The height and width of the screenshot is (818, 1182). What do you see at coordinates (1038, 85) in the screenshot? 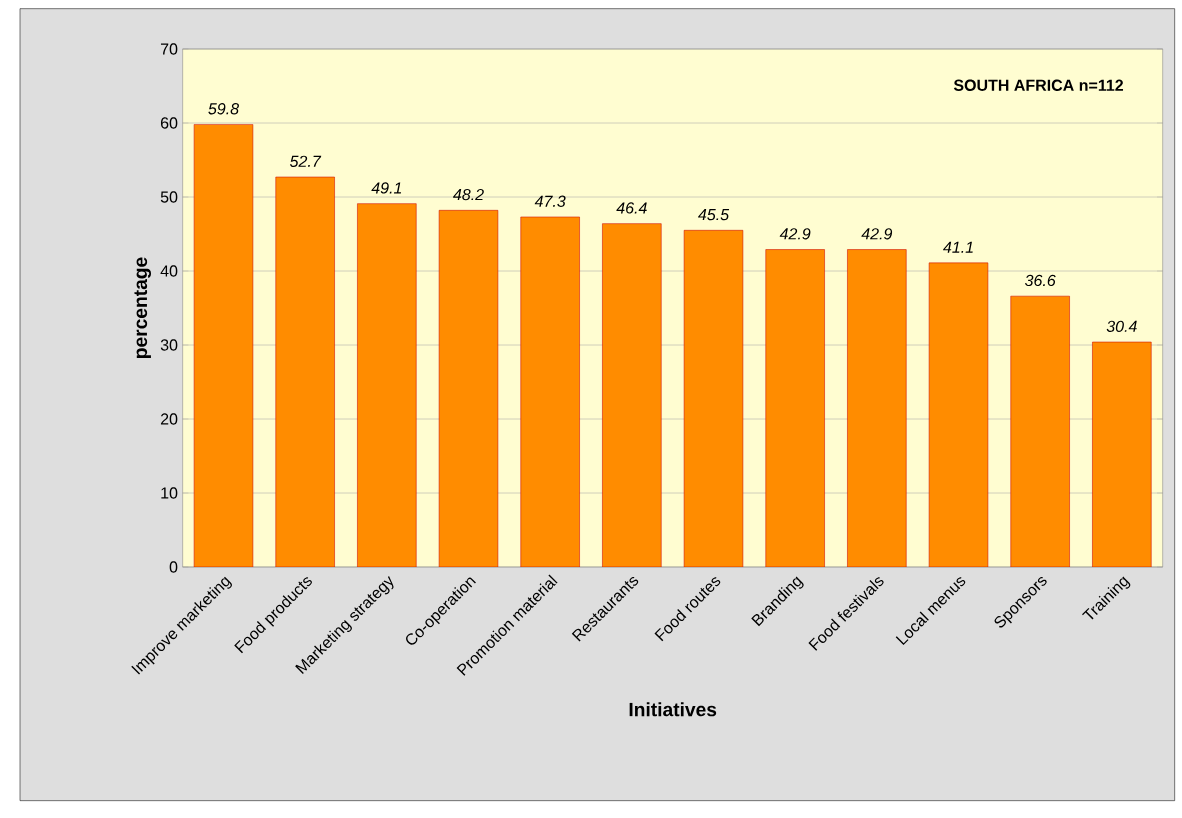
I see `annotation: SOUTH AFRICA n=112` at bounding box center [1038, 85].